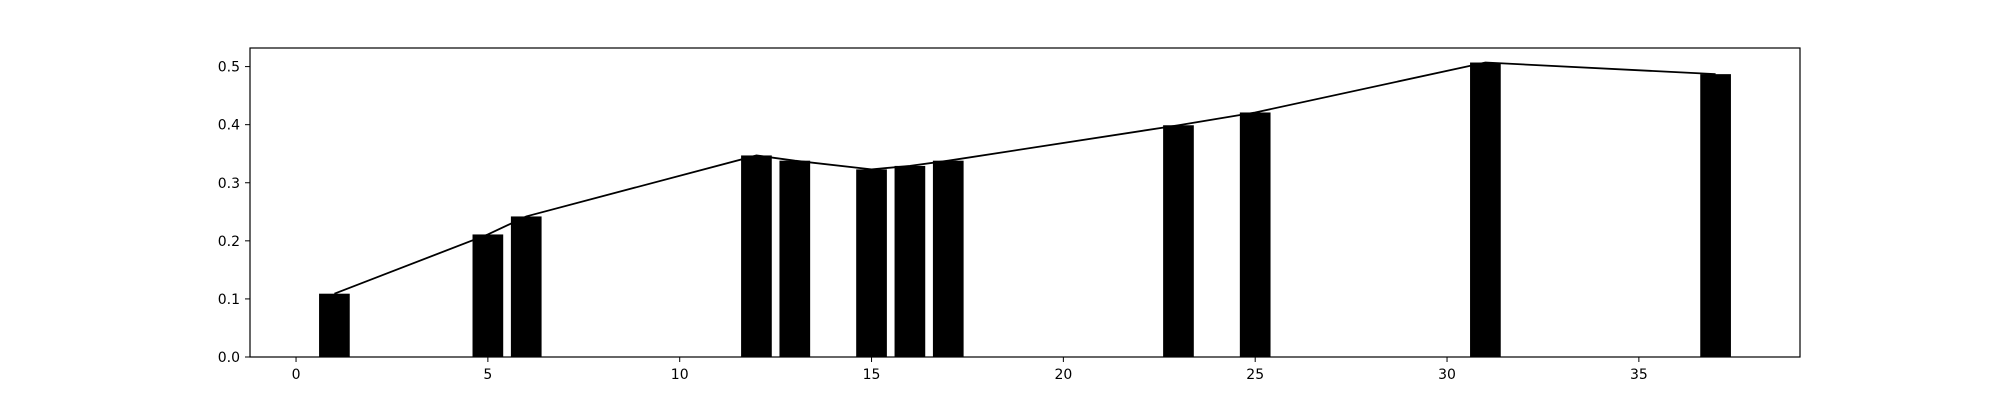  What do you see at coordinates (872, 375) in the screenshot?
I see `x-tick-label: 15` at bounding box center [872, 375].